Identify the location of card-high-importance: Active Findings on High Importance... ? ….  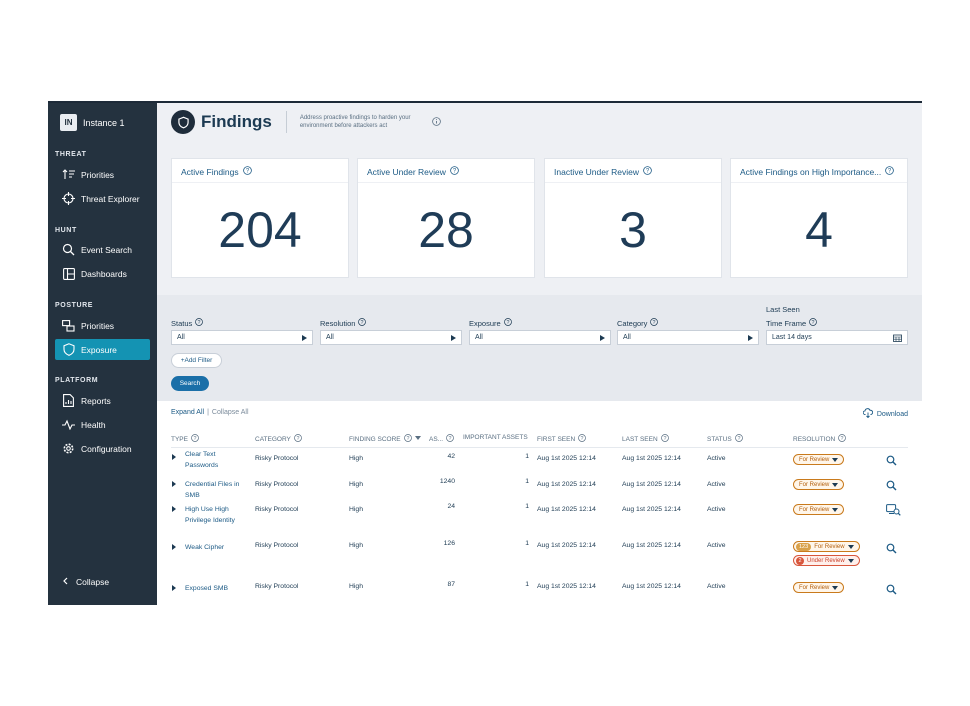
(819, 218).